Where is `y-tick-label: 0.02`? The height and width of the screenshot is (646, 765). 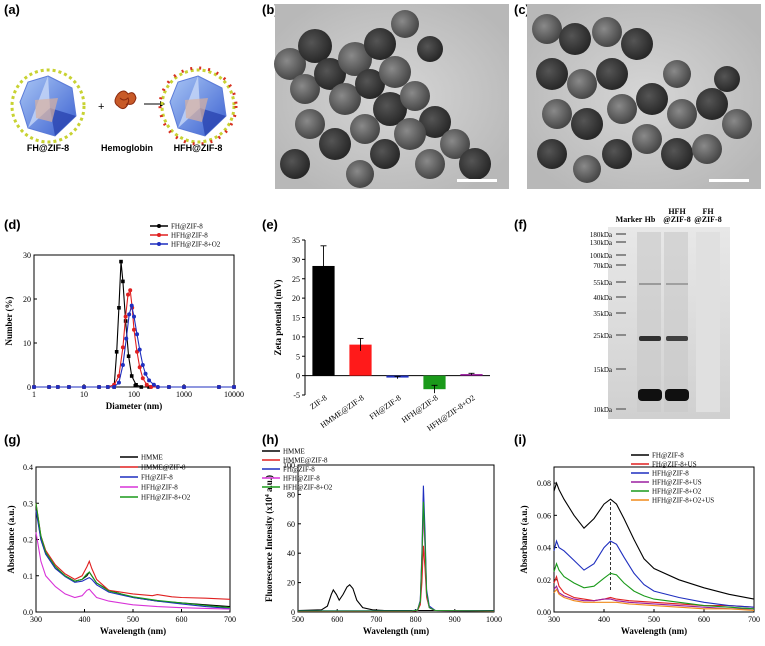 y-tick-label: 0.02 is located at coordinates (544, 580).